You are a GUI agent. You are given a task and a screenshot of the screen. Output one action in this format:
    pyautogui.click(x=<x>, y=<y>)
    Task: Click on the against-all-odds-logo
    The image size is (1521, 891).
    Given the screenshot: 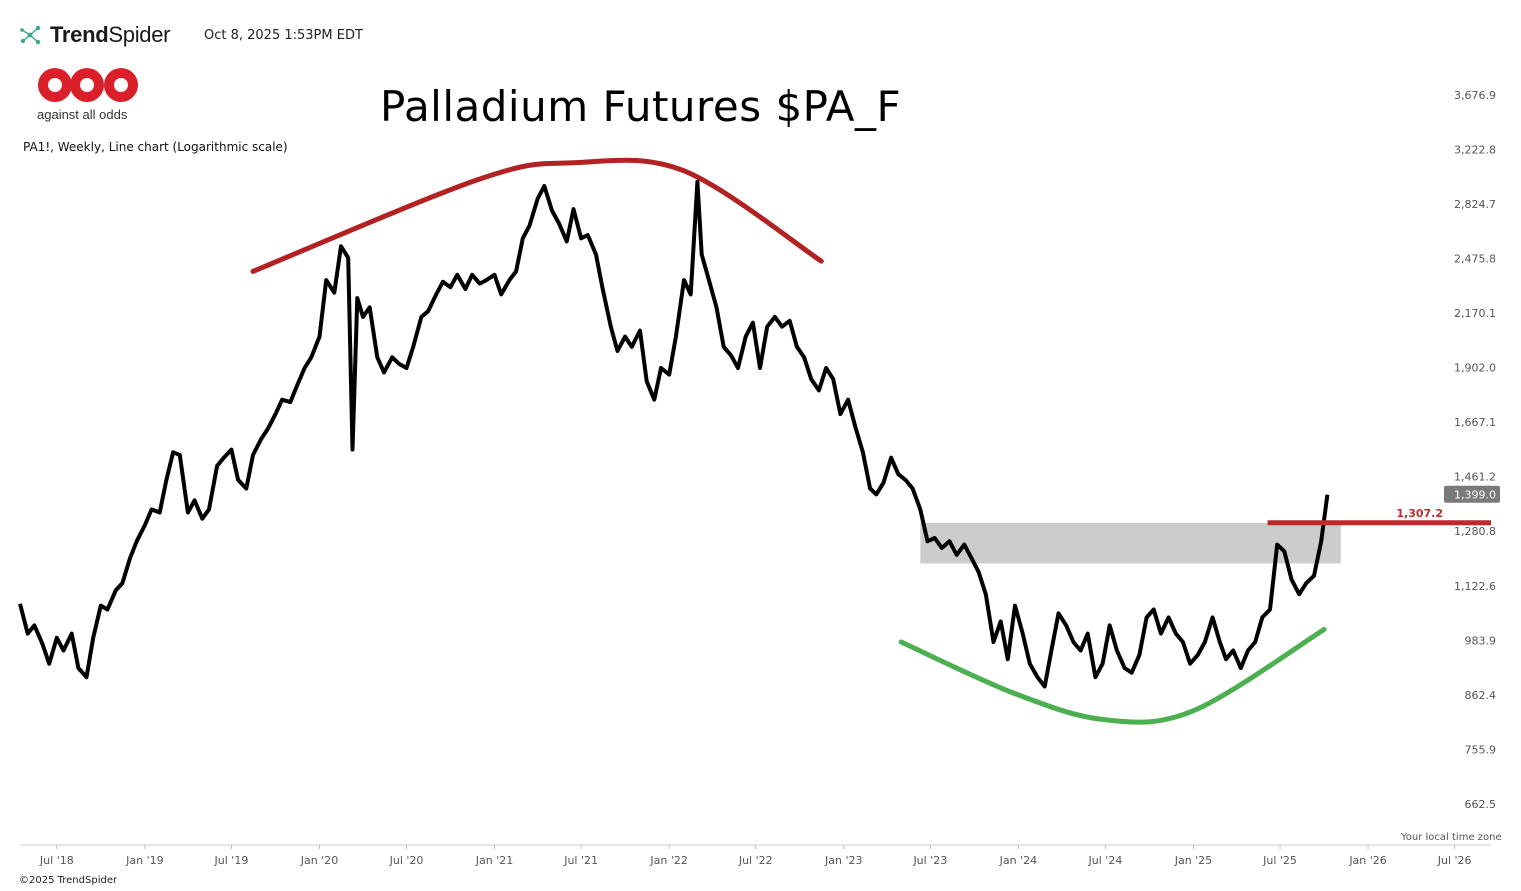 What is the action you would take?
    pyautogui.click(x=88, y=85)
    